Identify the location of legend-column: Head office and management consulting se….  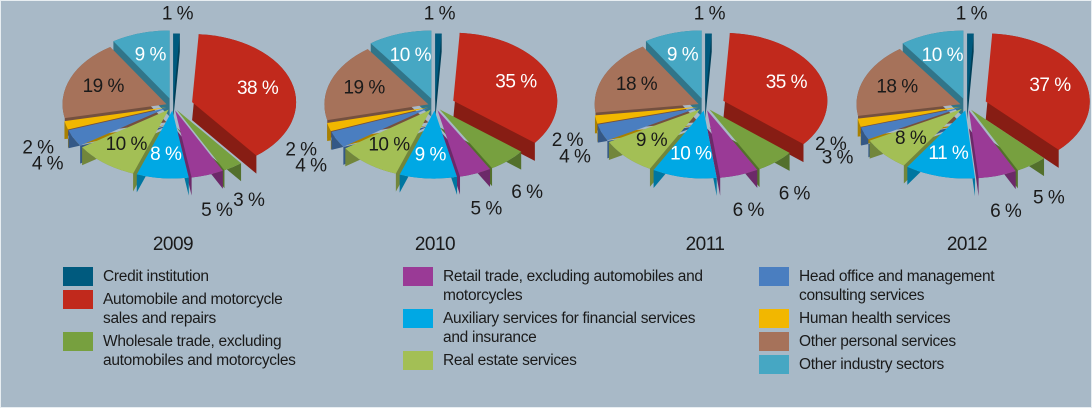
(919, 320).